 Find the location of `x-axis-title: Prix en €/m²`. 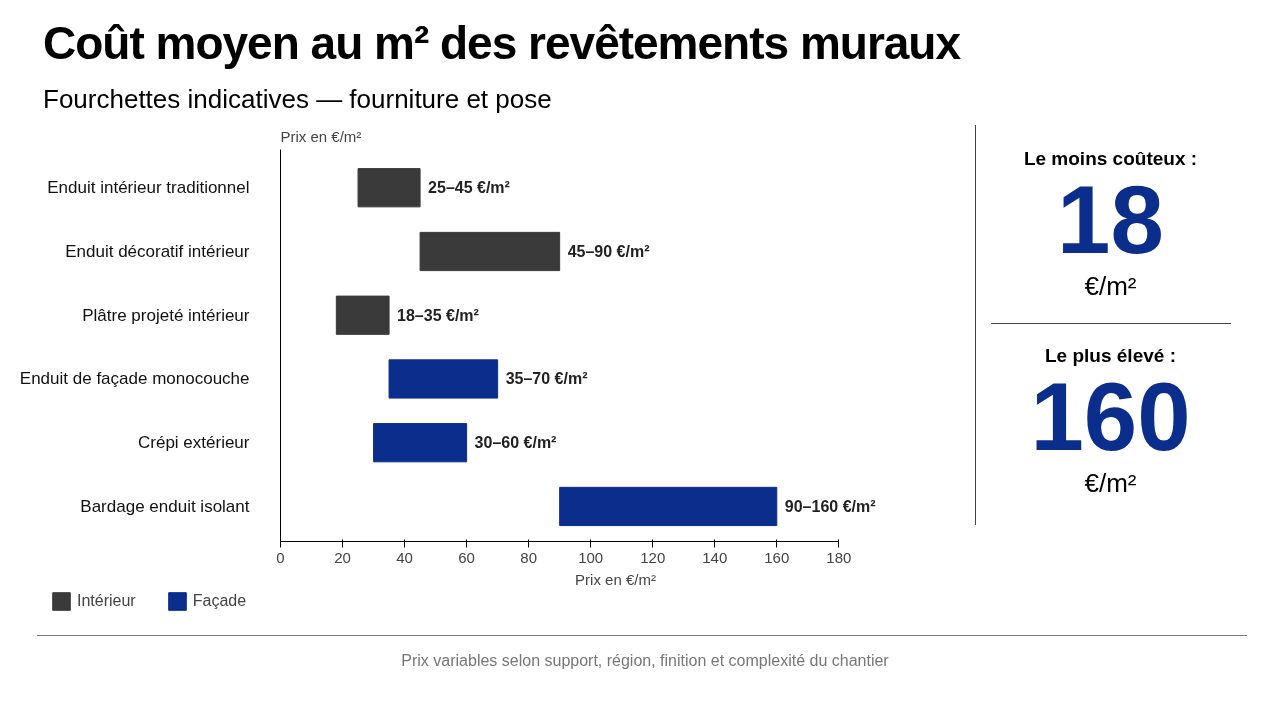

x-axis-title: Prix en €/m² is located at coordinates (615, 579).